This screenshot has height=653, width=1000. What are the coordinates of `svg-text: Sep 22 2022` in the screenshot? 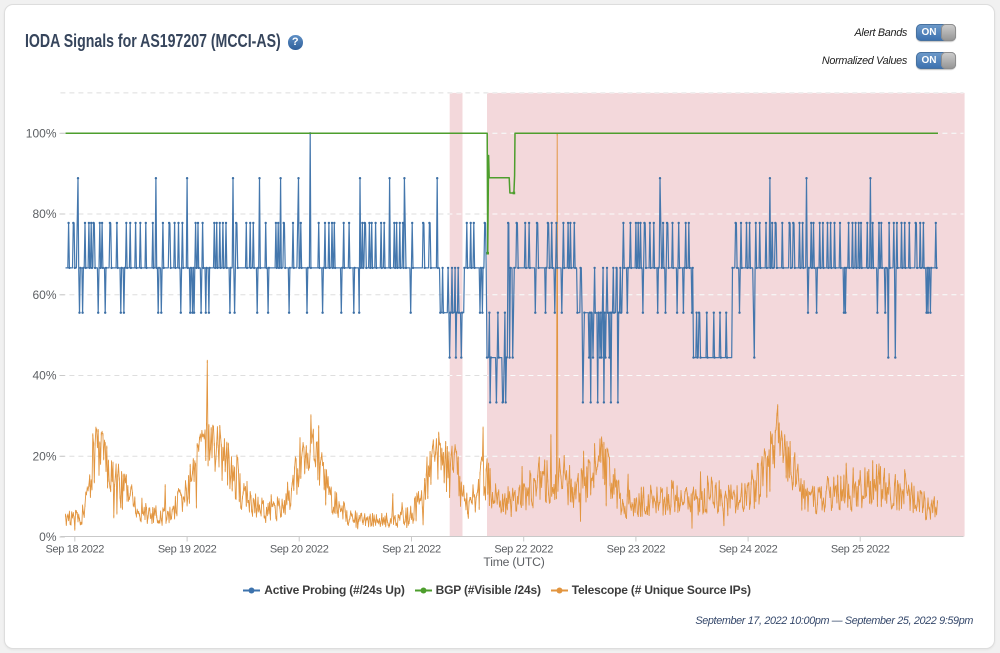 It's located at (523, 550).